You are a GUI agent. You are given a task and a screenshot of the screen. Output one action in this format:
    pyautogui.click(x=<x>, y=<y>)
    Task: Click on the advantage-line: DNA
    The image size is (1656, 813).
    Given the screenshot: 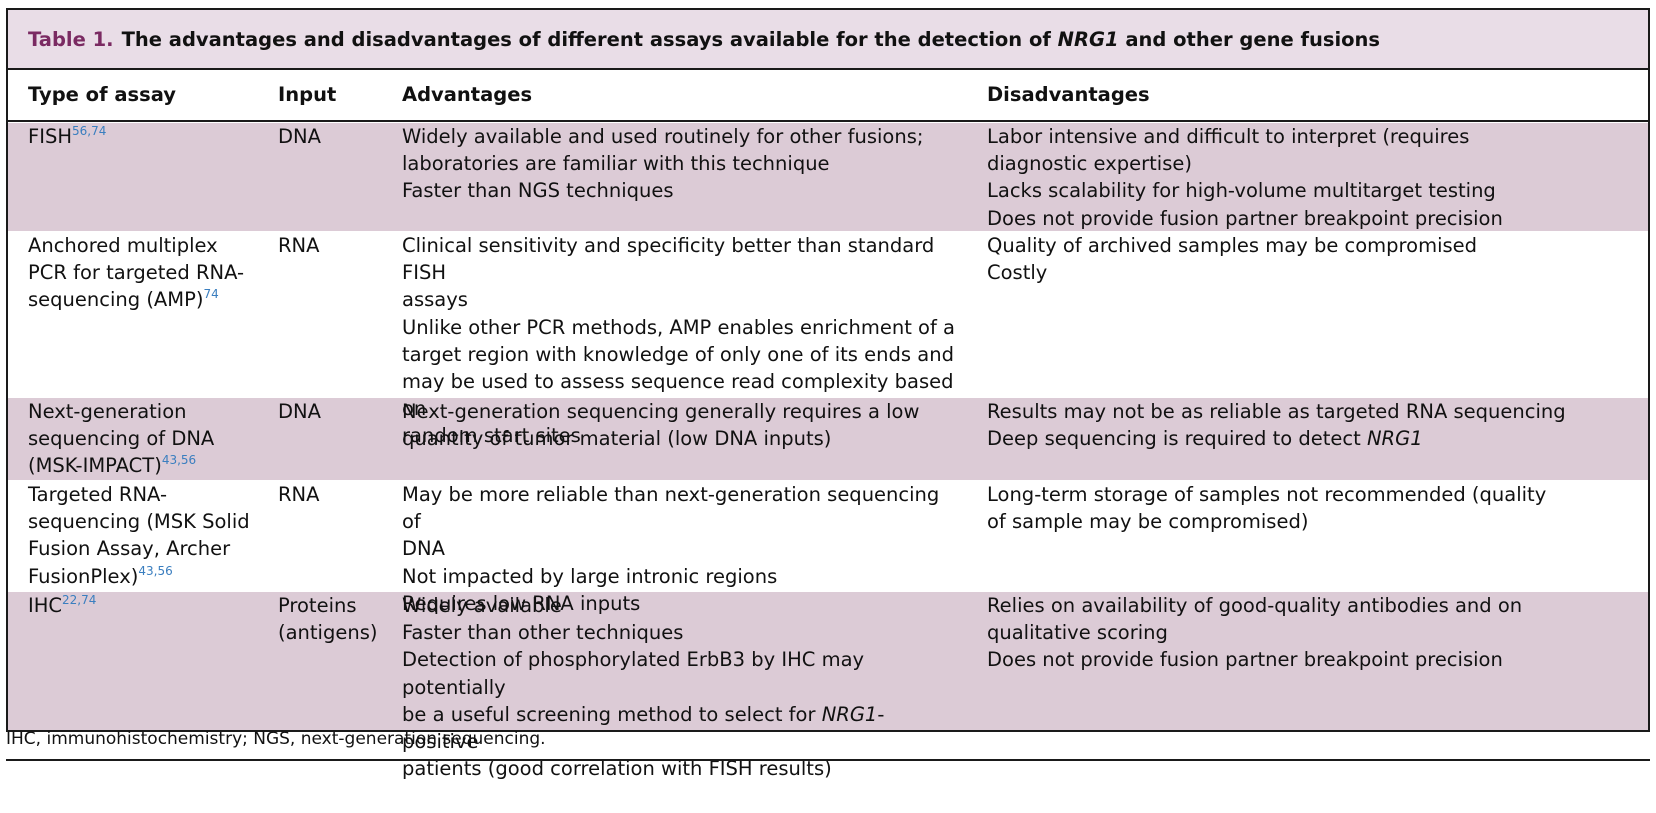 What is the action you would take?
    pyautogui.click(x=423, y=549)
    